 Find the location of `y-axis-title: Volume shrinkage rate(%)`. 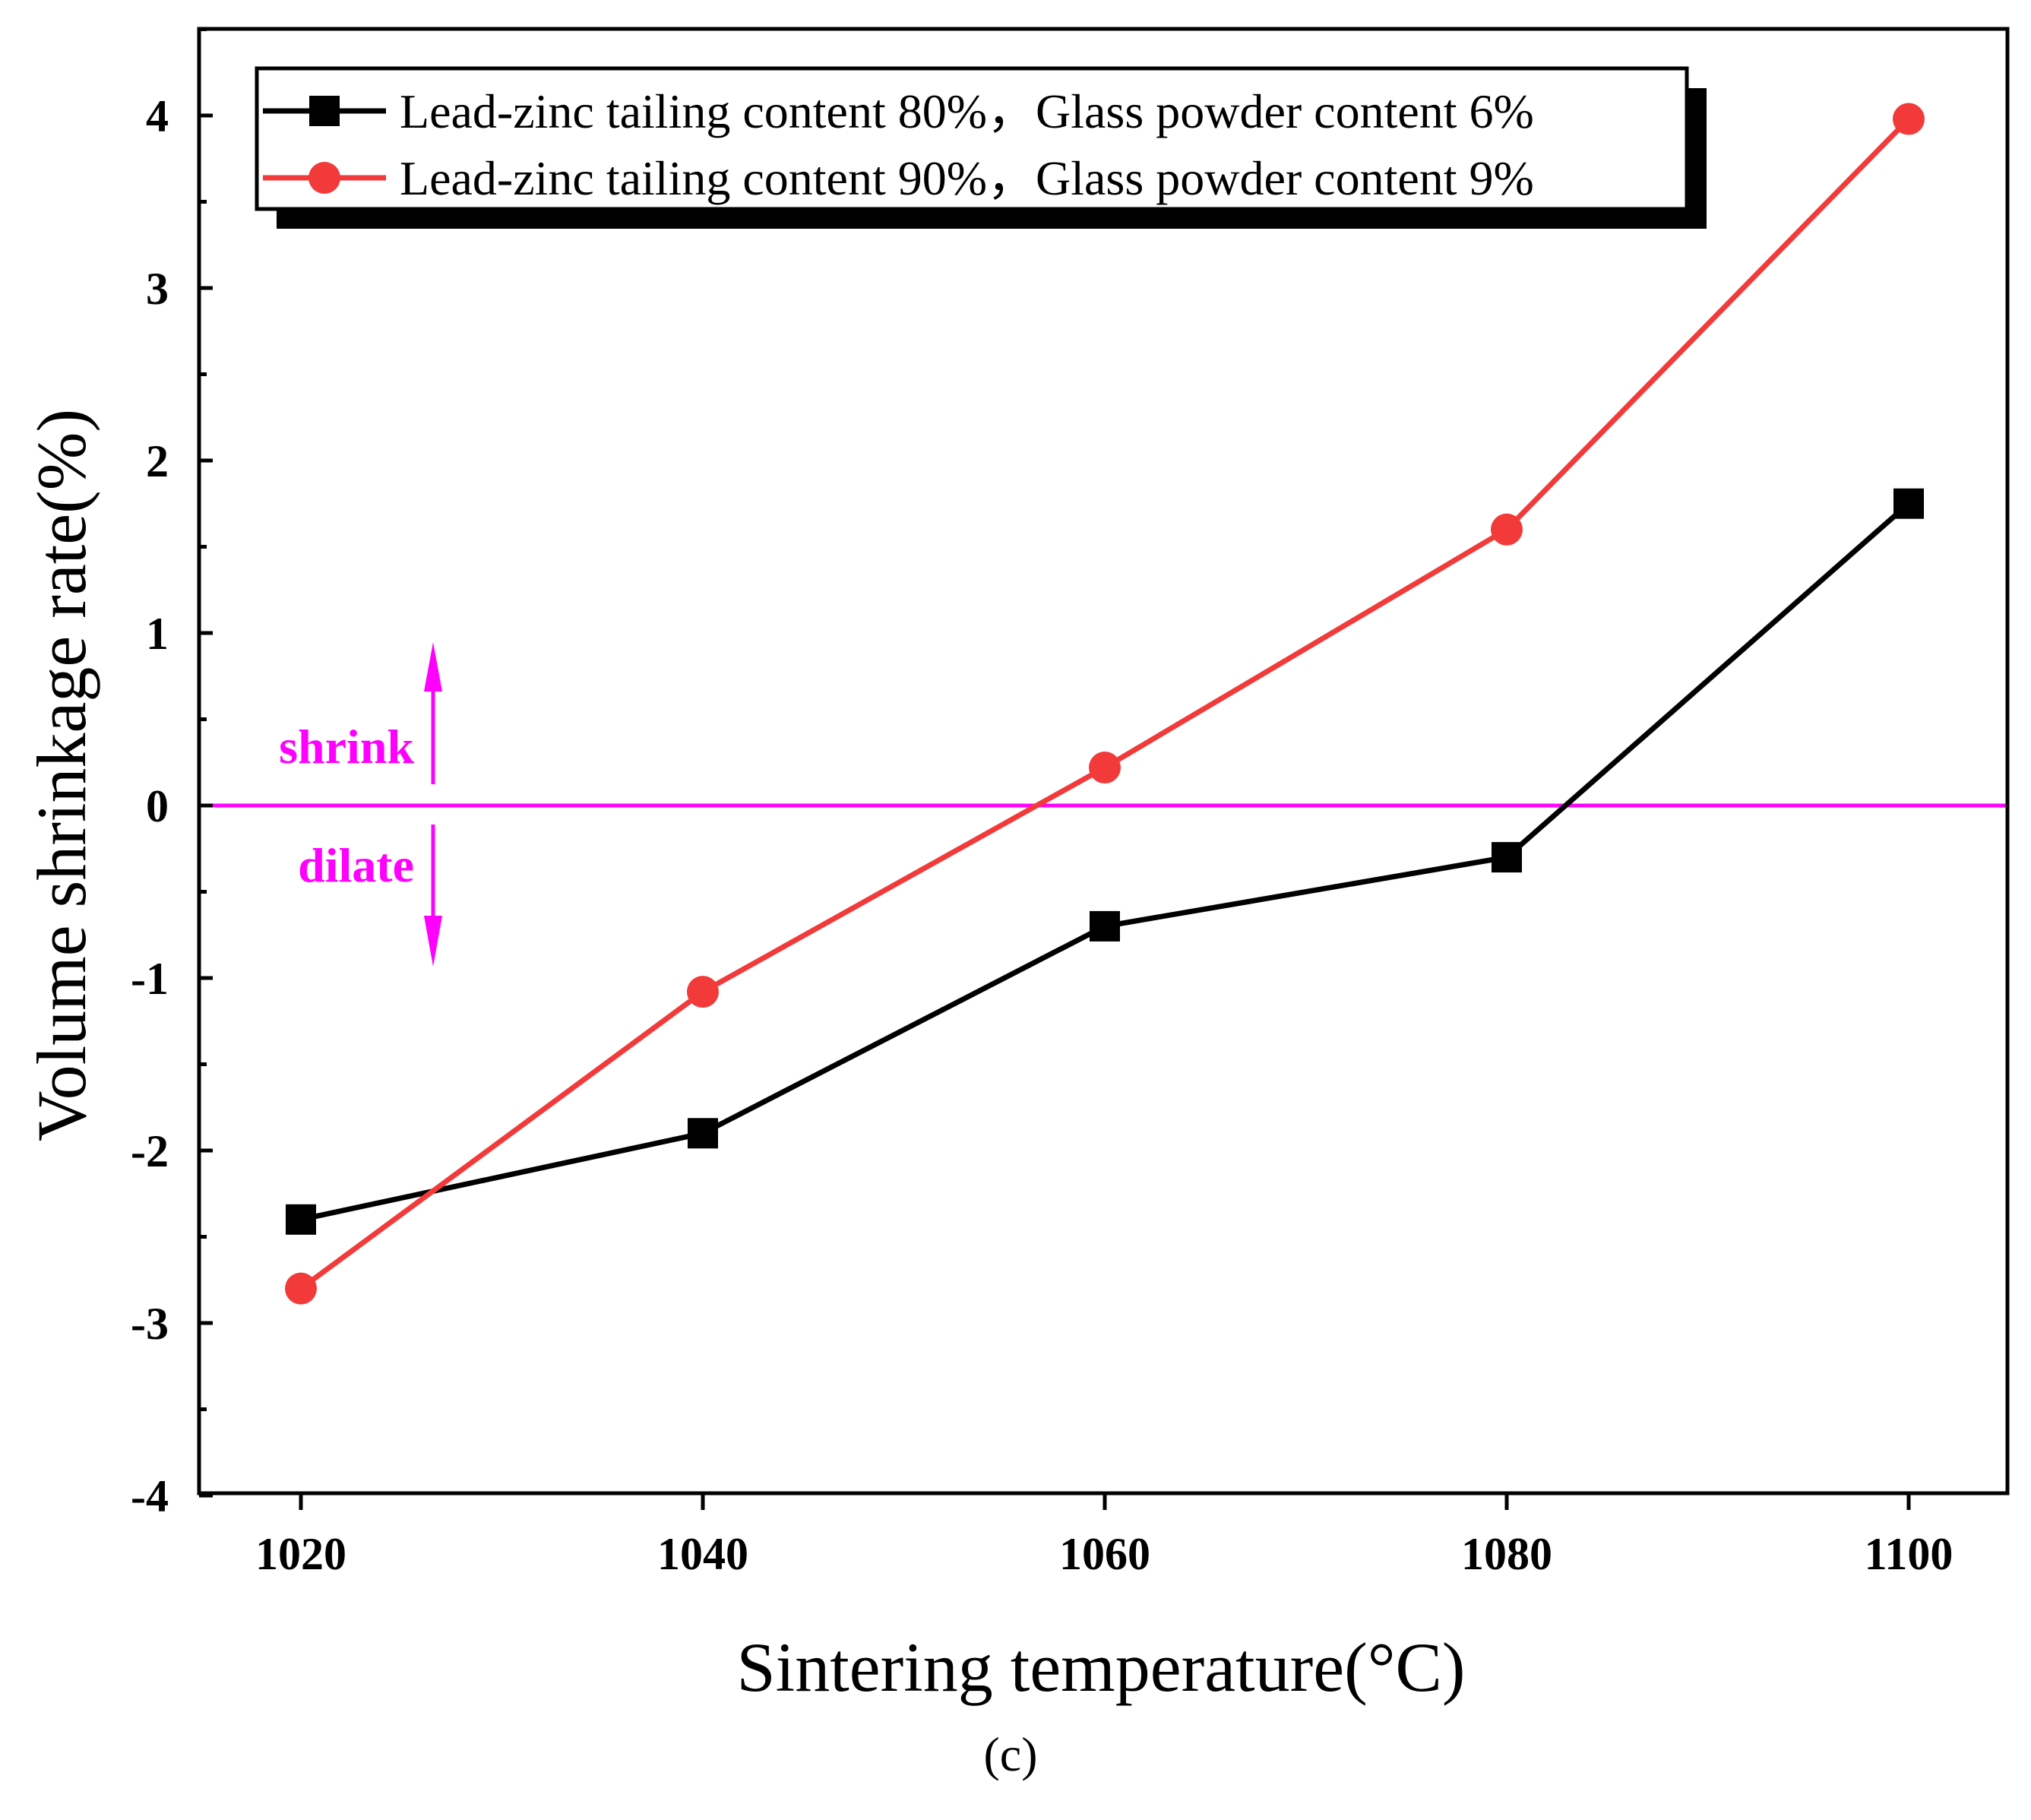

y-axis-title: Volume shrinkage rate(%) is located at coordinates (61, 775).